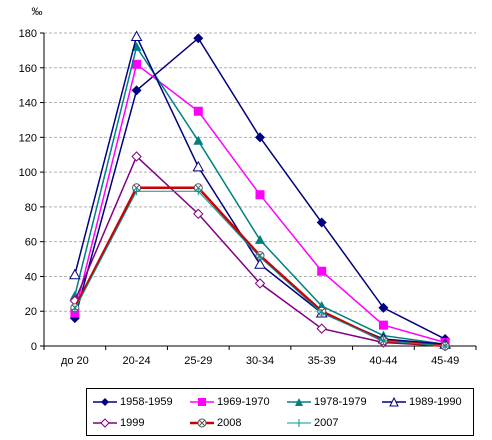 Image resolution: width=492 pixels, height=440 pixels. What do you see at coordinates (118, 423) in the screenshot?
I see `legend-item-1999: 1999` at bounding box center [118, 423].